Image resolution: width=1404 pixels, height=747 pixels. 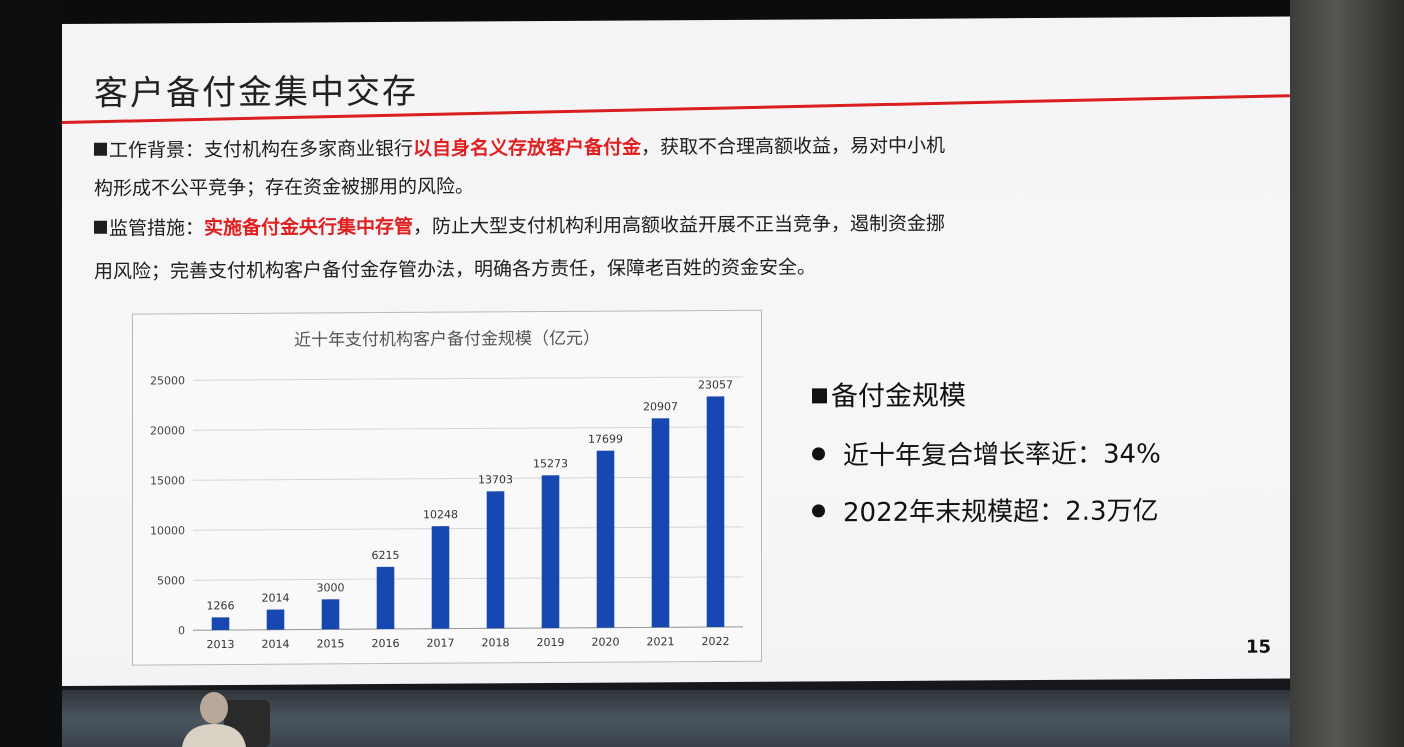 I want to click on x-tick-label: 2021, so click(x=661, y=641).